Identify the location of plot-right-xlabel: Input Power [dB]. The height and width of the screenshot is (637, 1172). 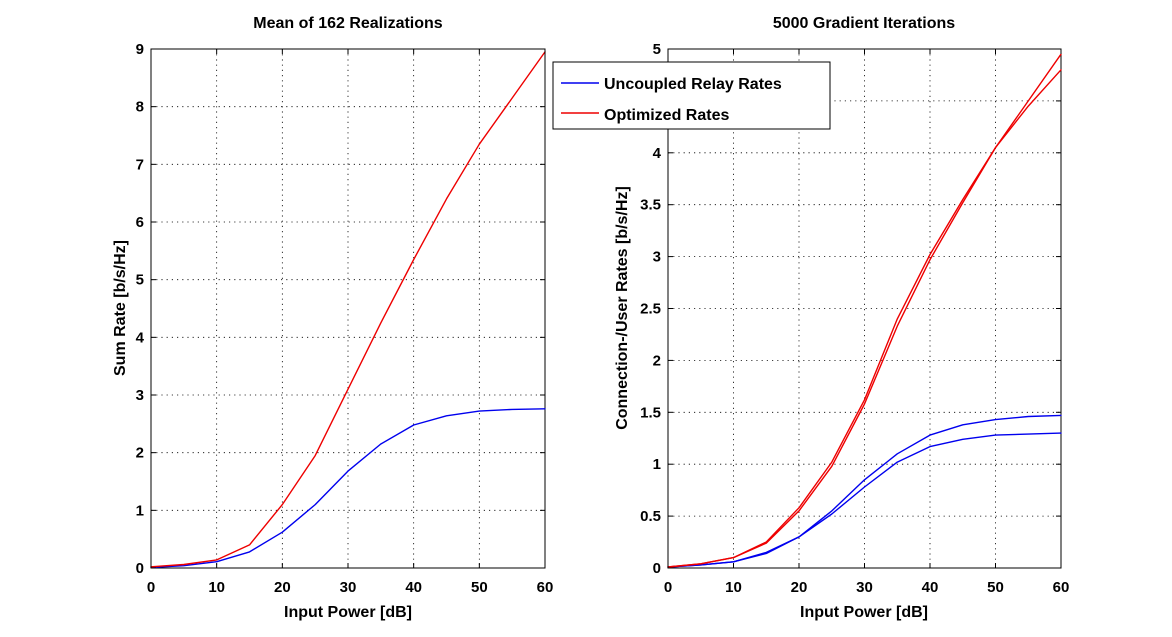
(864, 612).